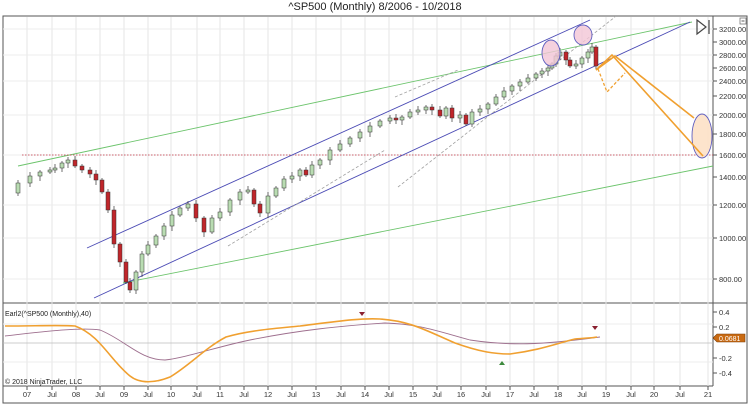  What do you see at coordinates (743, 21) in the screenshot?
I see `panel-menu-button` at bounding box center [743, 21].